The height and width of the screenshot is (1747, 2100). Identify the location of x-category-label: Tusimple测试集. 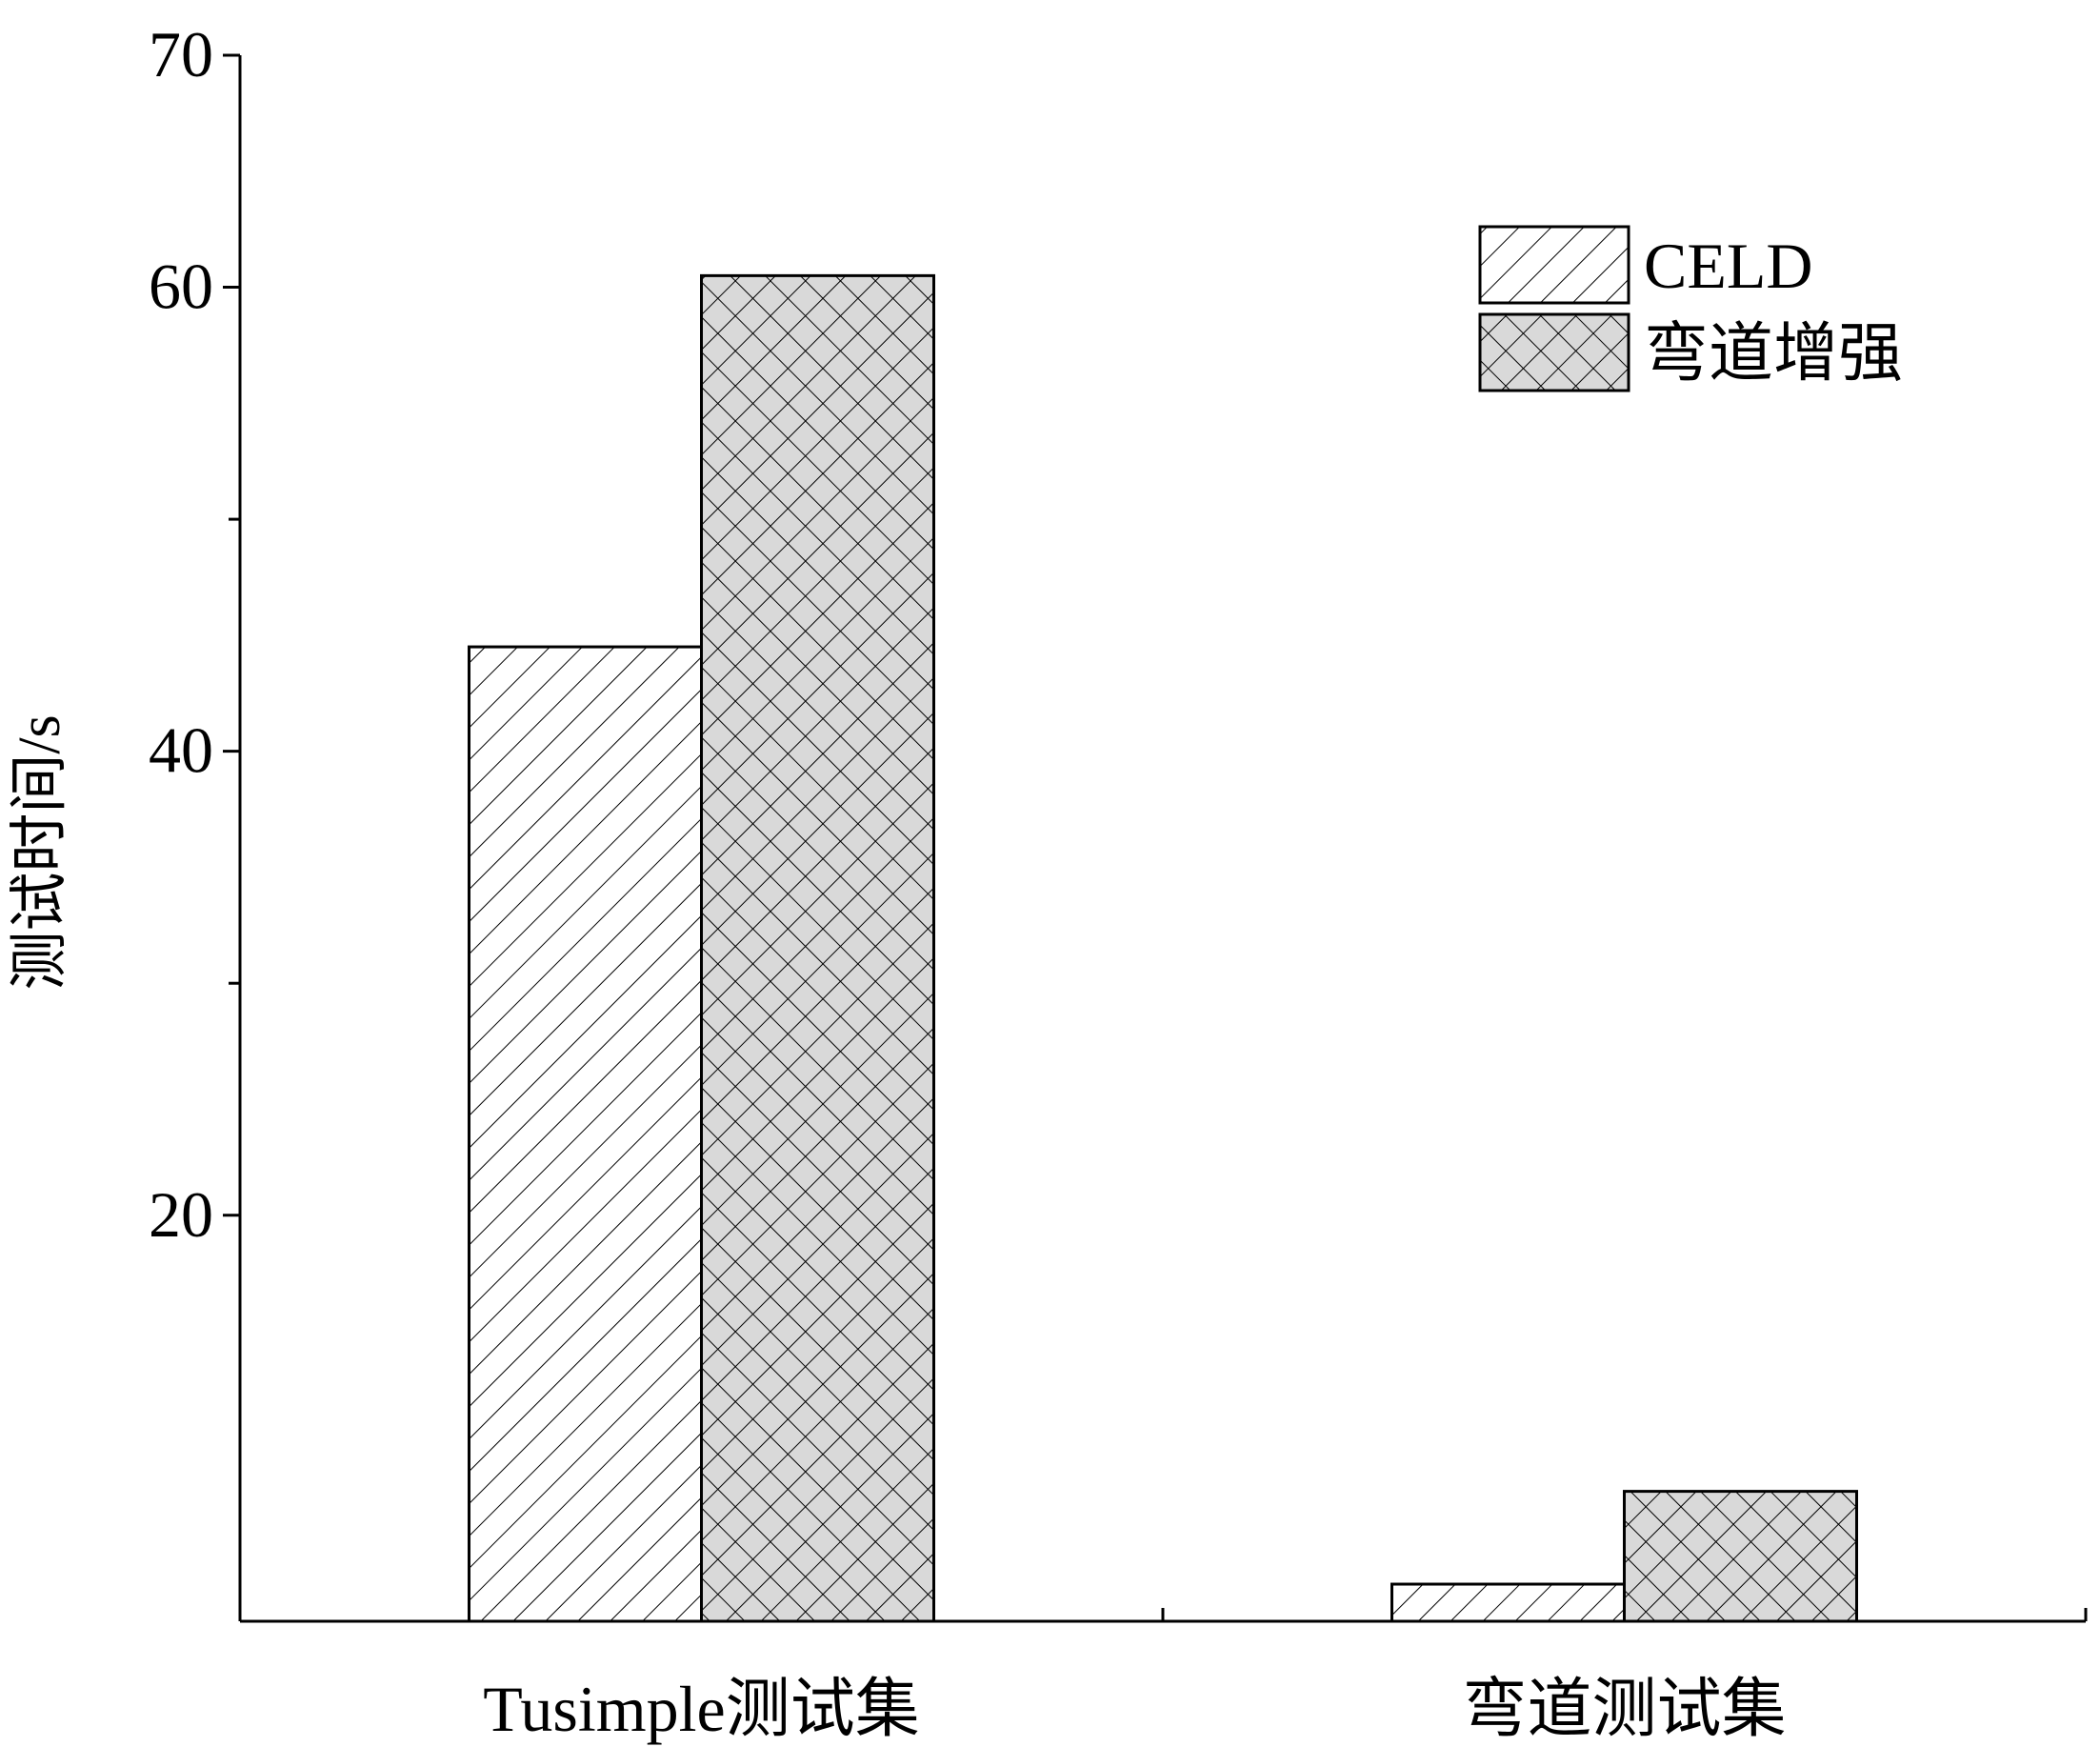
(701, 1709).